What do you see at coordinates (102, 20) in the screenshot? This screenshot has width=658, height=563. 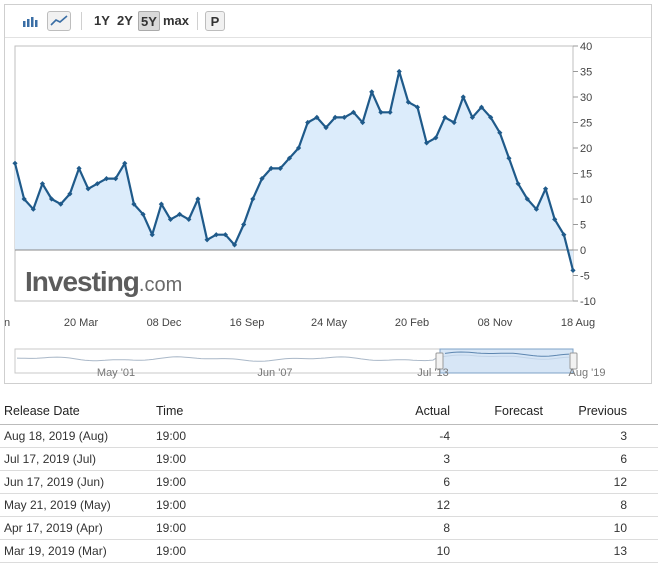 I see `range-1y-button: 1Y` at bounding box center [102, 20].